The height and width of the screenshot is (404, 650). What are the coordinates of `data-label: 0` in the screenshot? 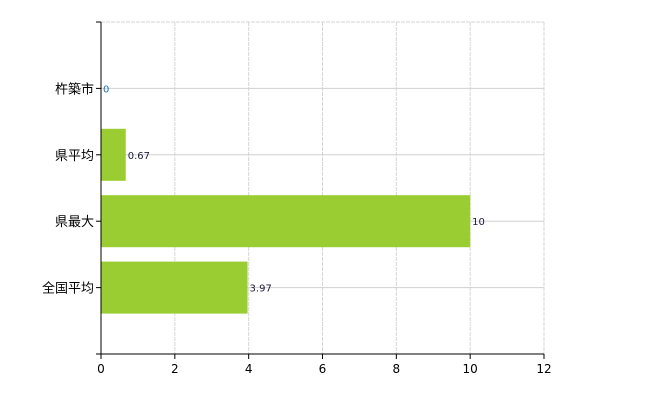 It's located at (106, 89).